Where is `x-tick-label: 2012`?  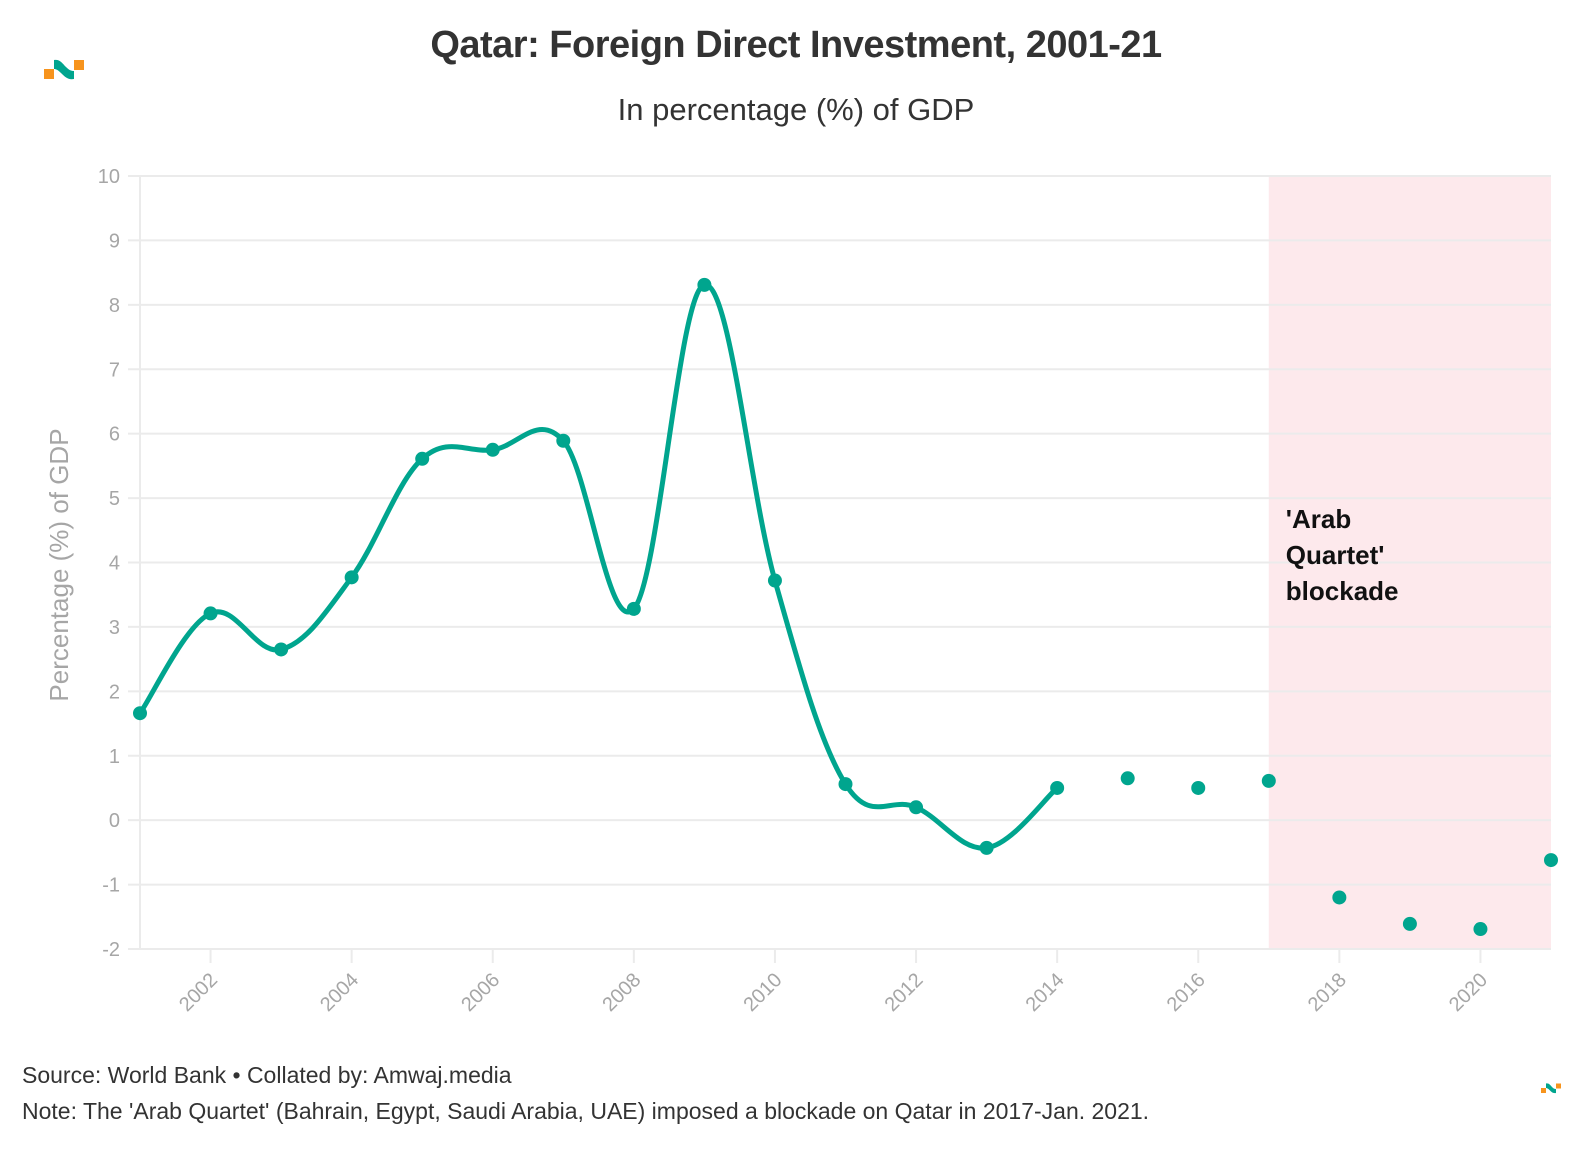
x-tick-label: 2012 is located at coordinates (904, 992).